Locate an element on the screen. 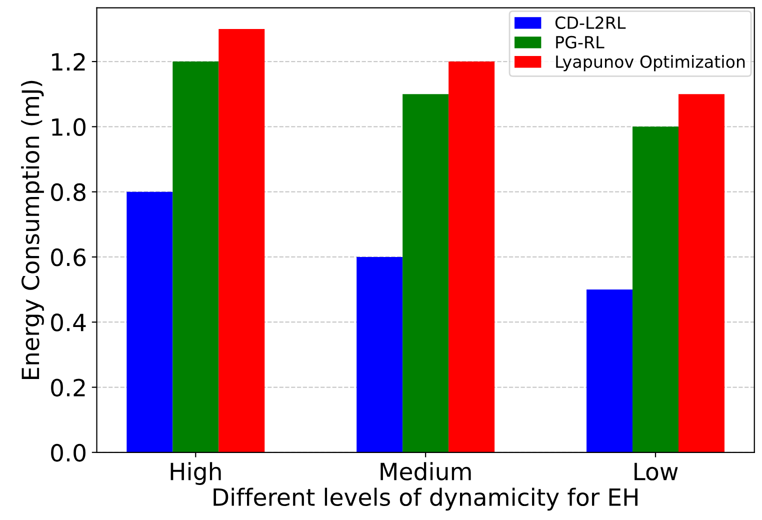 This screenshot has height=520, width=762. y-tick-label: 0.2 is located at coordinates (68, 387).